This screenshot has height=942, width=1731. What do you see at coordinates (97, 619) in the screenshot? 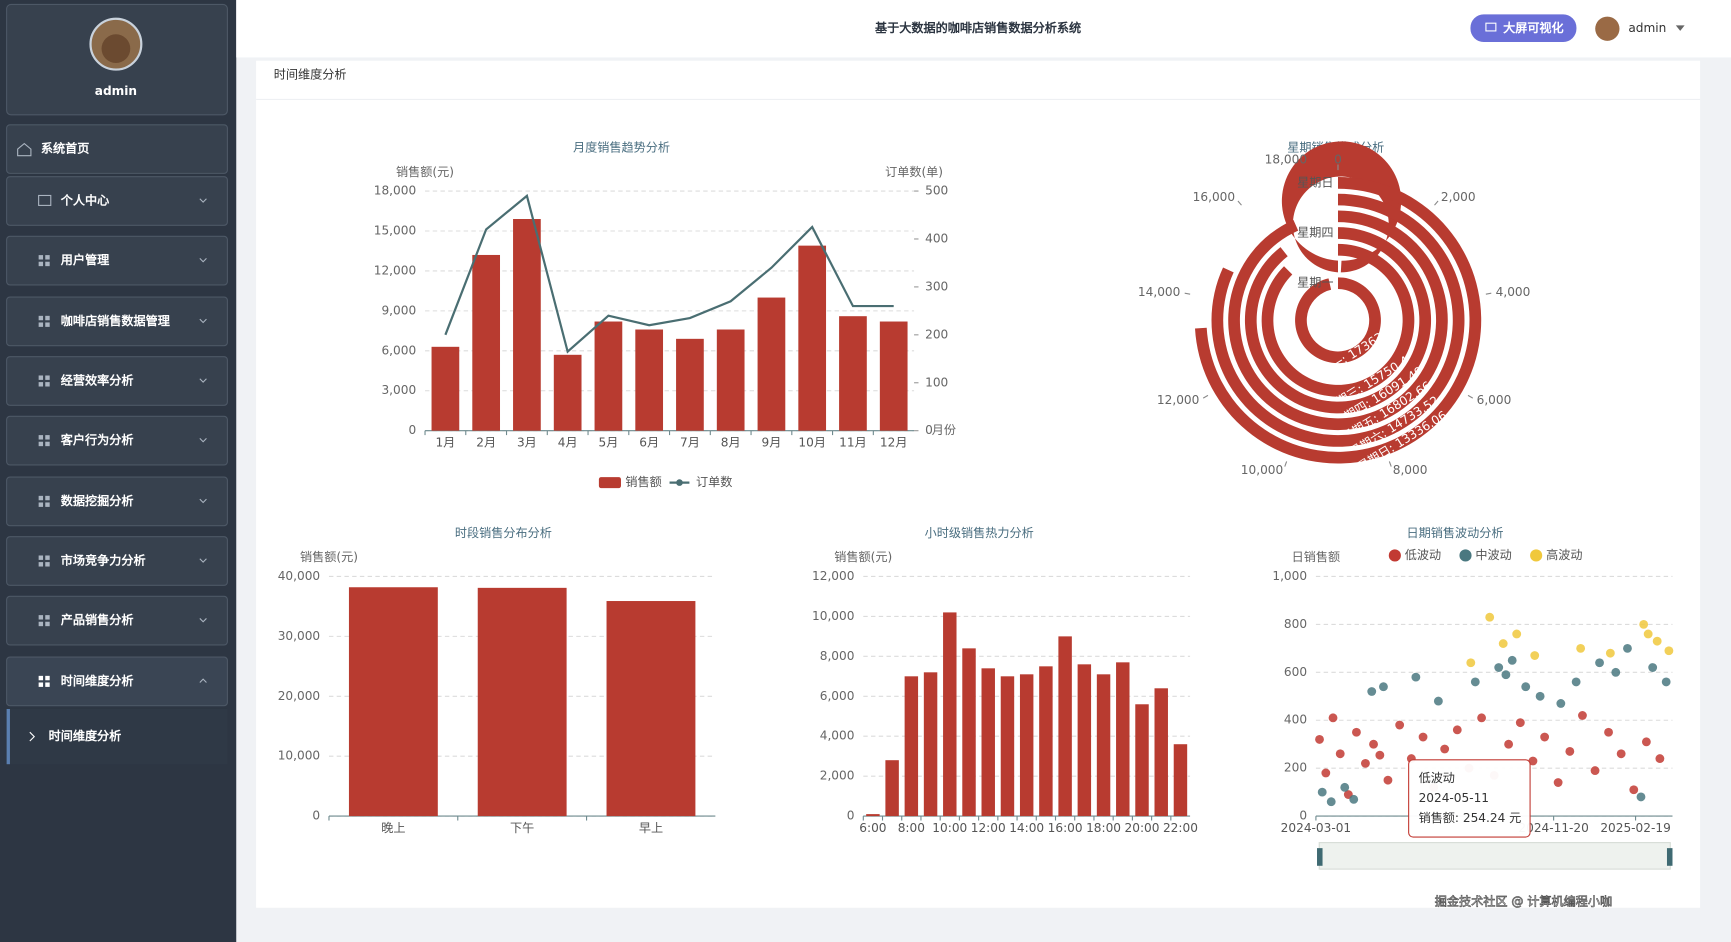
I see `menu-label: 产品销售分析` at bounding box center [97, 619].